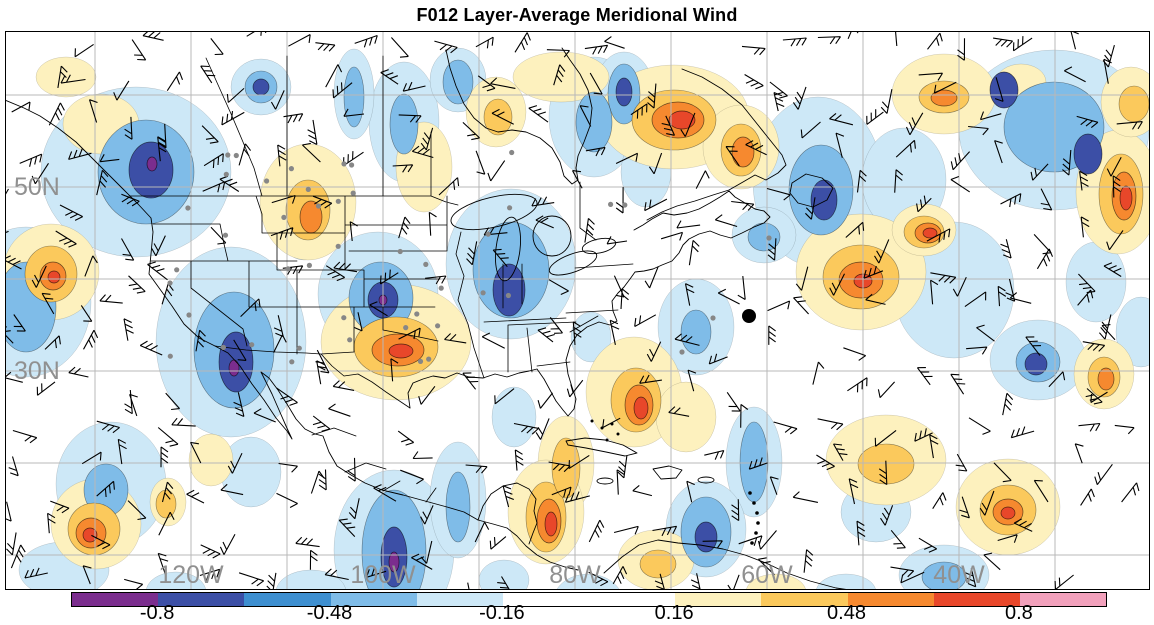 This screenshot has width=1154, height=625. I want to click on geo-axis-label: 40W, so click(959, 575).